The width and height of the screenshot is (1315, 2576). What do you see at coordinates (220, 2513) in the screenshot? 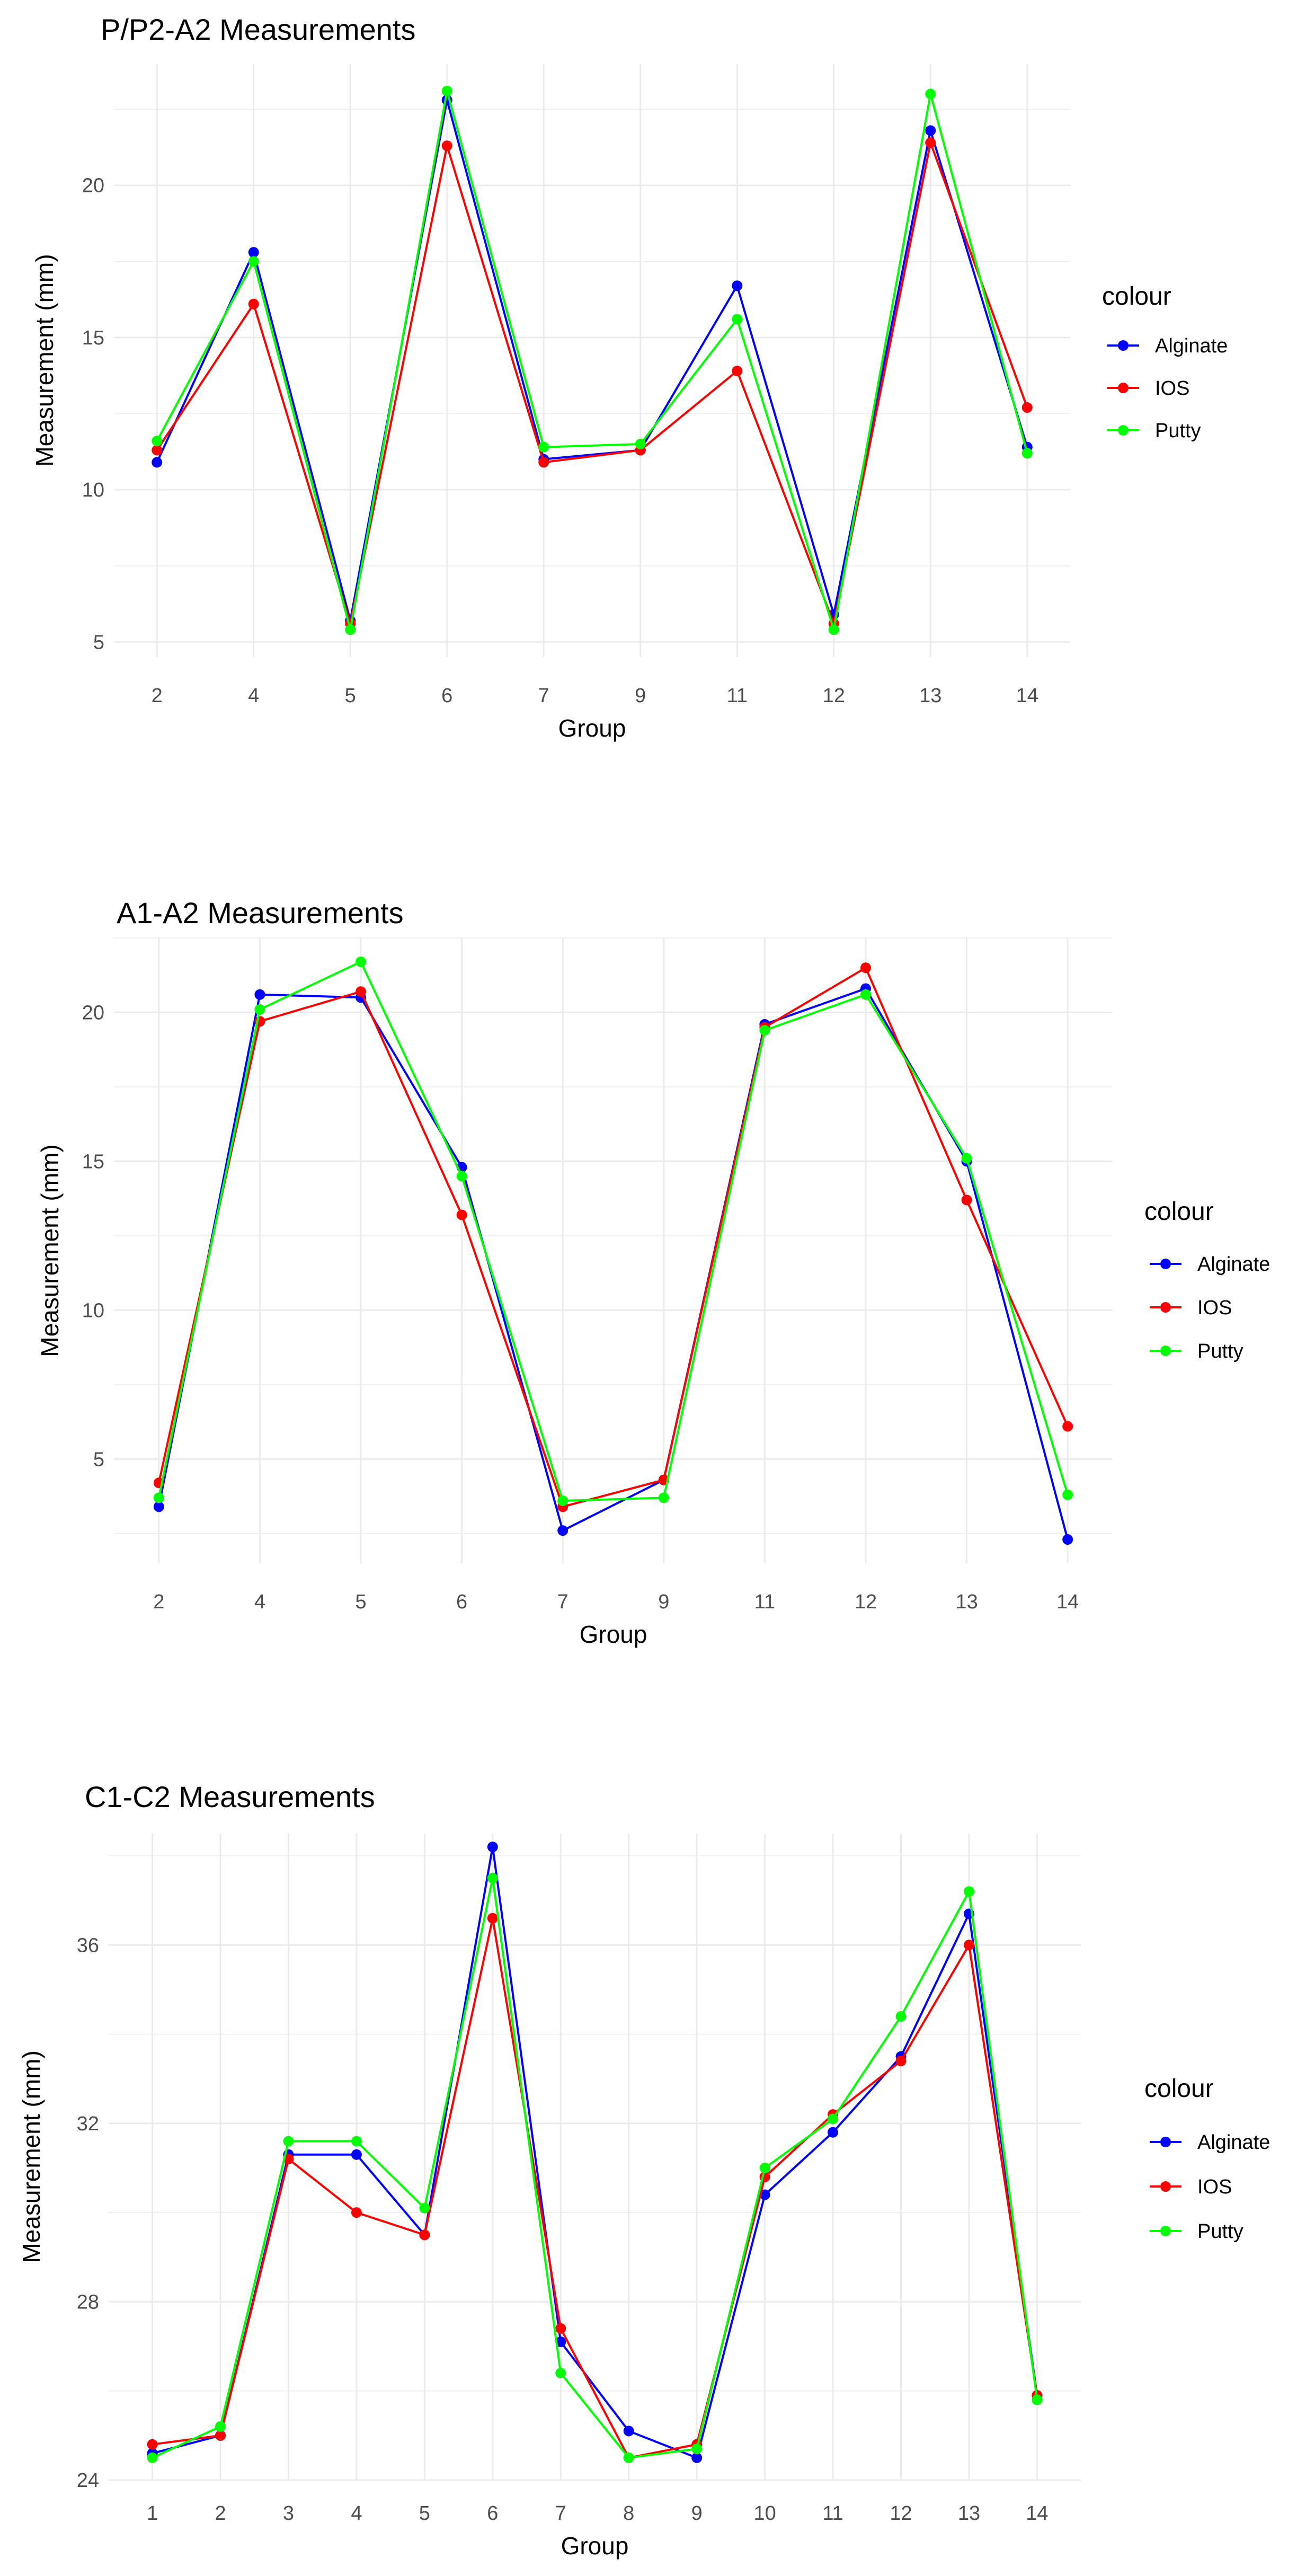
I see `x-tick-label: 2` at bounding box center [220, 2513].